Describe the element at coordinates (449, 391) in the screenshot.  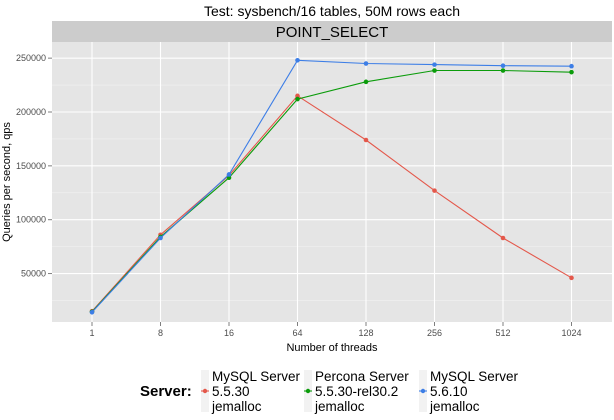
I see `legend-label-line: 5.6.10` at that location.